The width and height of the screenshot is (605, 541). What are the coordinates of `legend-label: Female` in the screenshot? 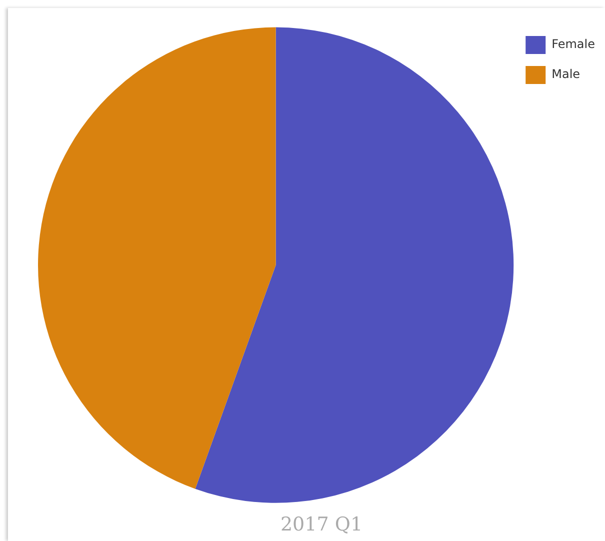 It's located at (573, 44).